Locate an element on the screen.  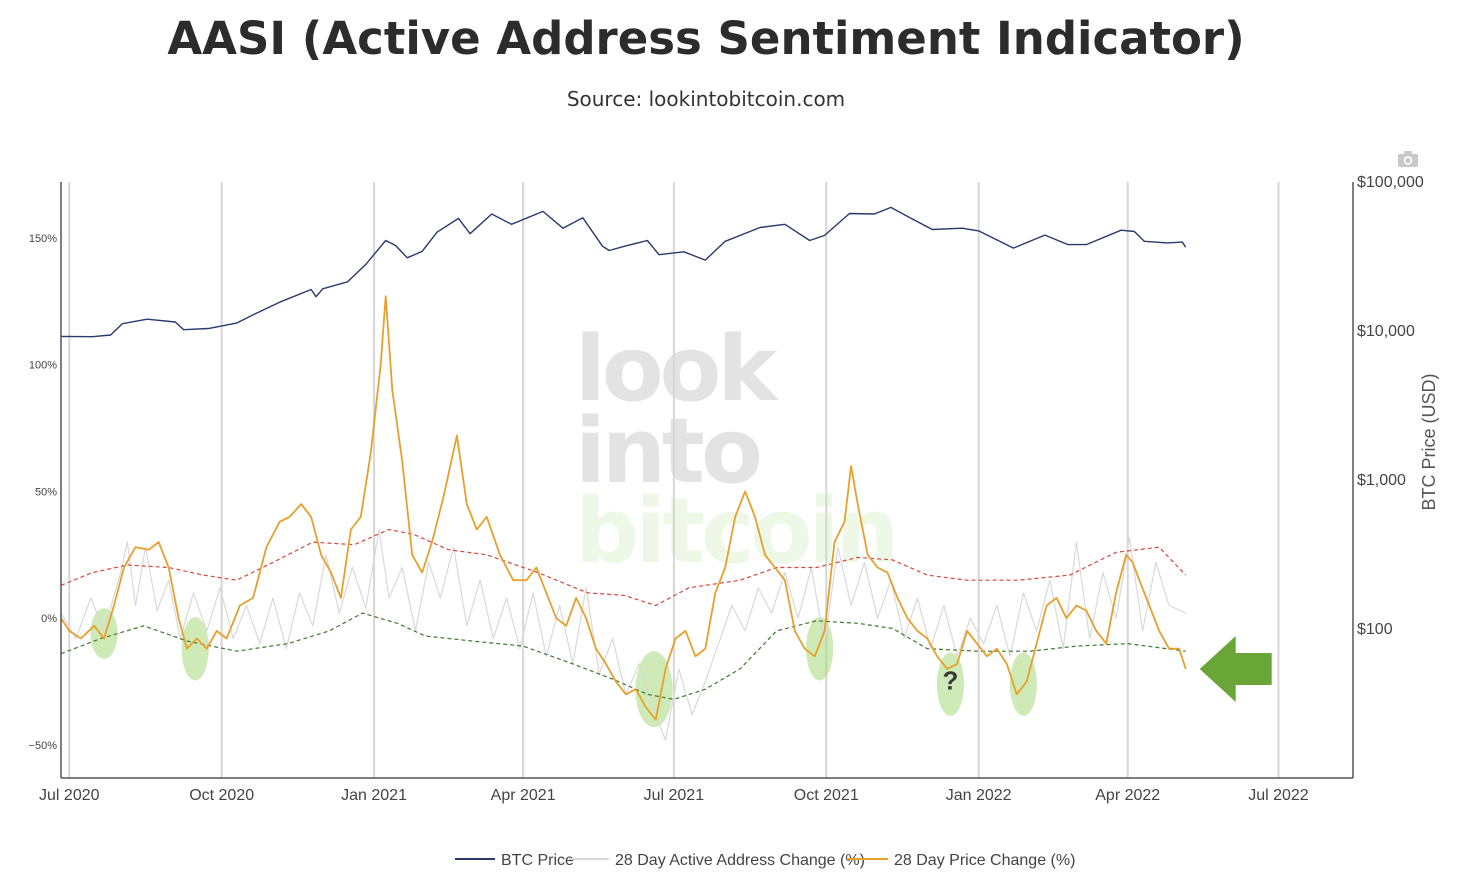
y-left-tick-label: 150% is located at coordinates (43, 239).